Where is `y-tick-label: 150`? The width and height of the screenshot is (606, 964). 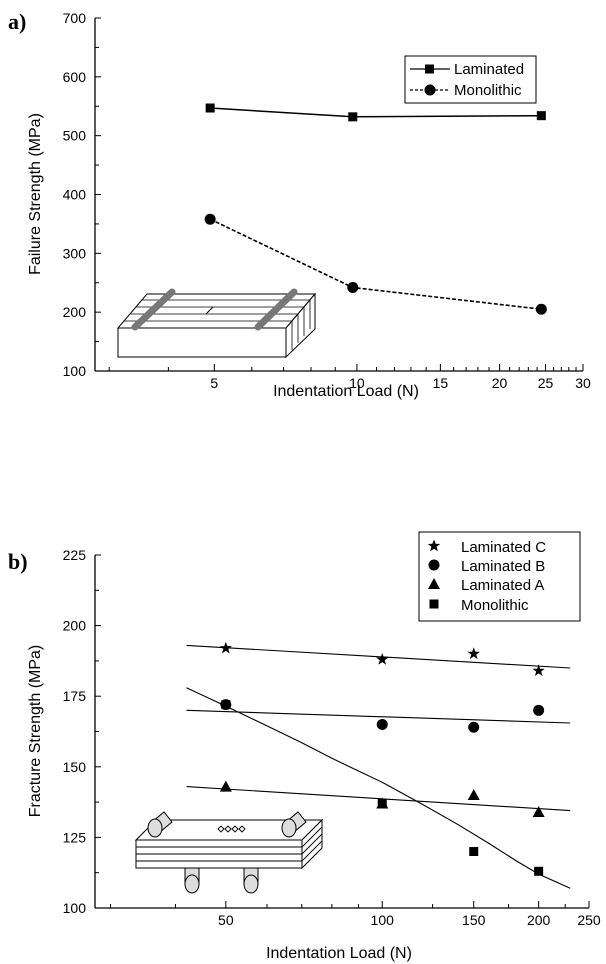
y-tick-label: 150 is located at coordinates (75, 767).